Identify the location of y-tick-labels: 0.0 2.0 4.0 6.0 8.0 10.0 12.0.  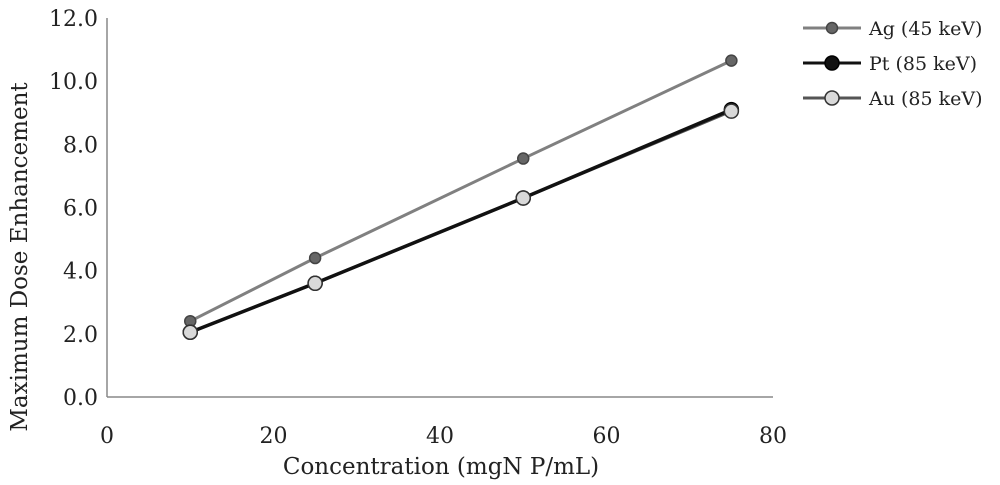
(73, 209).